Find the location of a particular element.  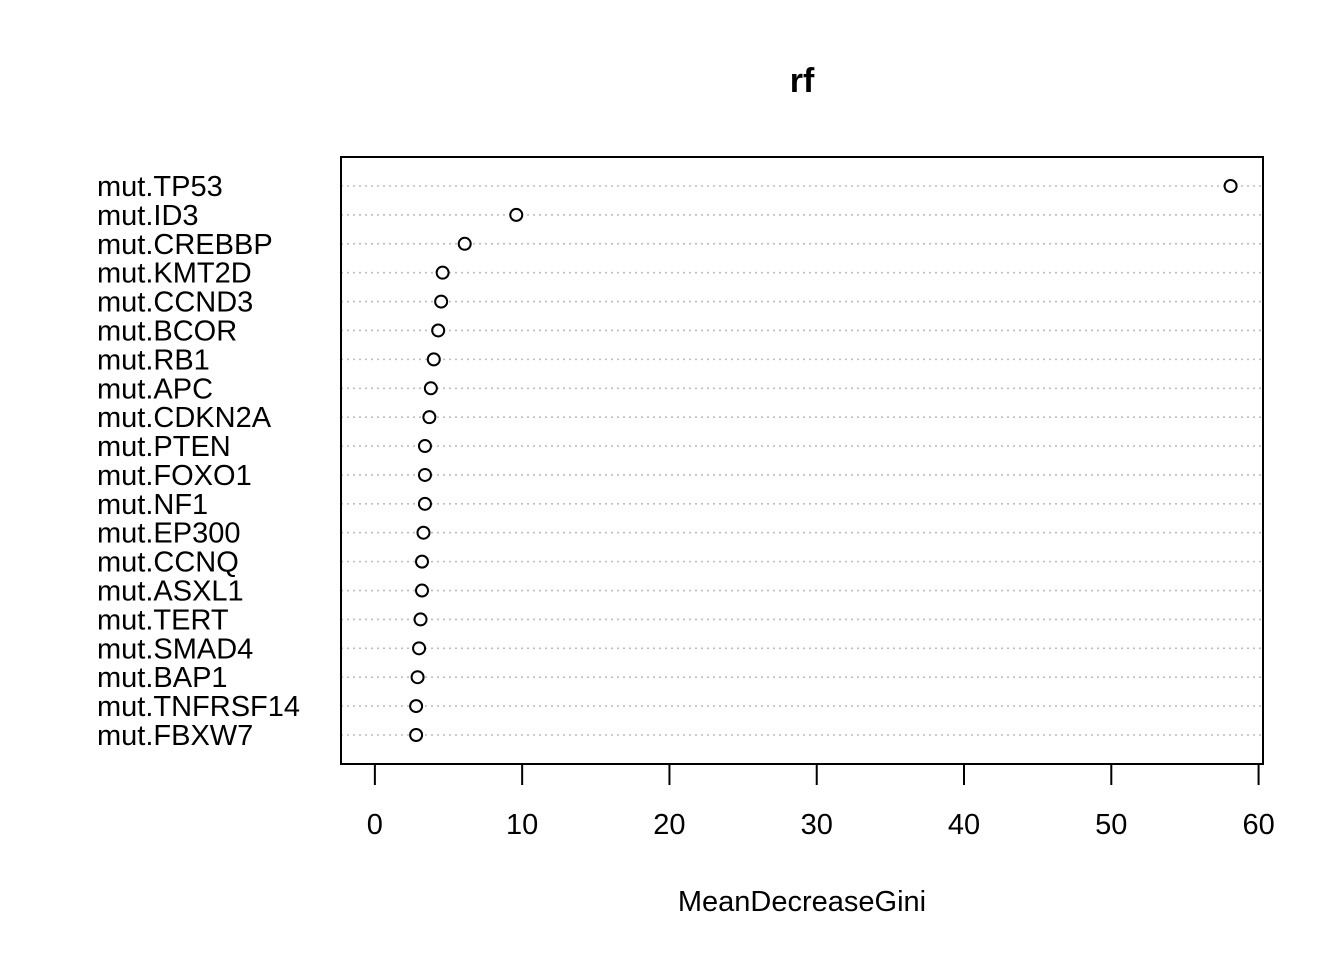

x-tick-label: 60 is located at coordinates (1258, 825).